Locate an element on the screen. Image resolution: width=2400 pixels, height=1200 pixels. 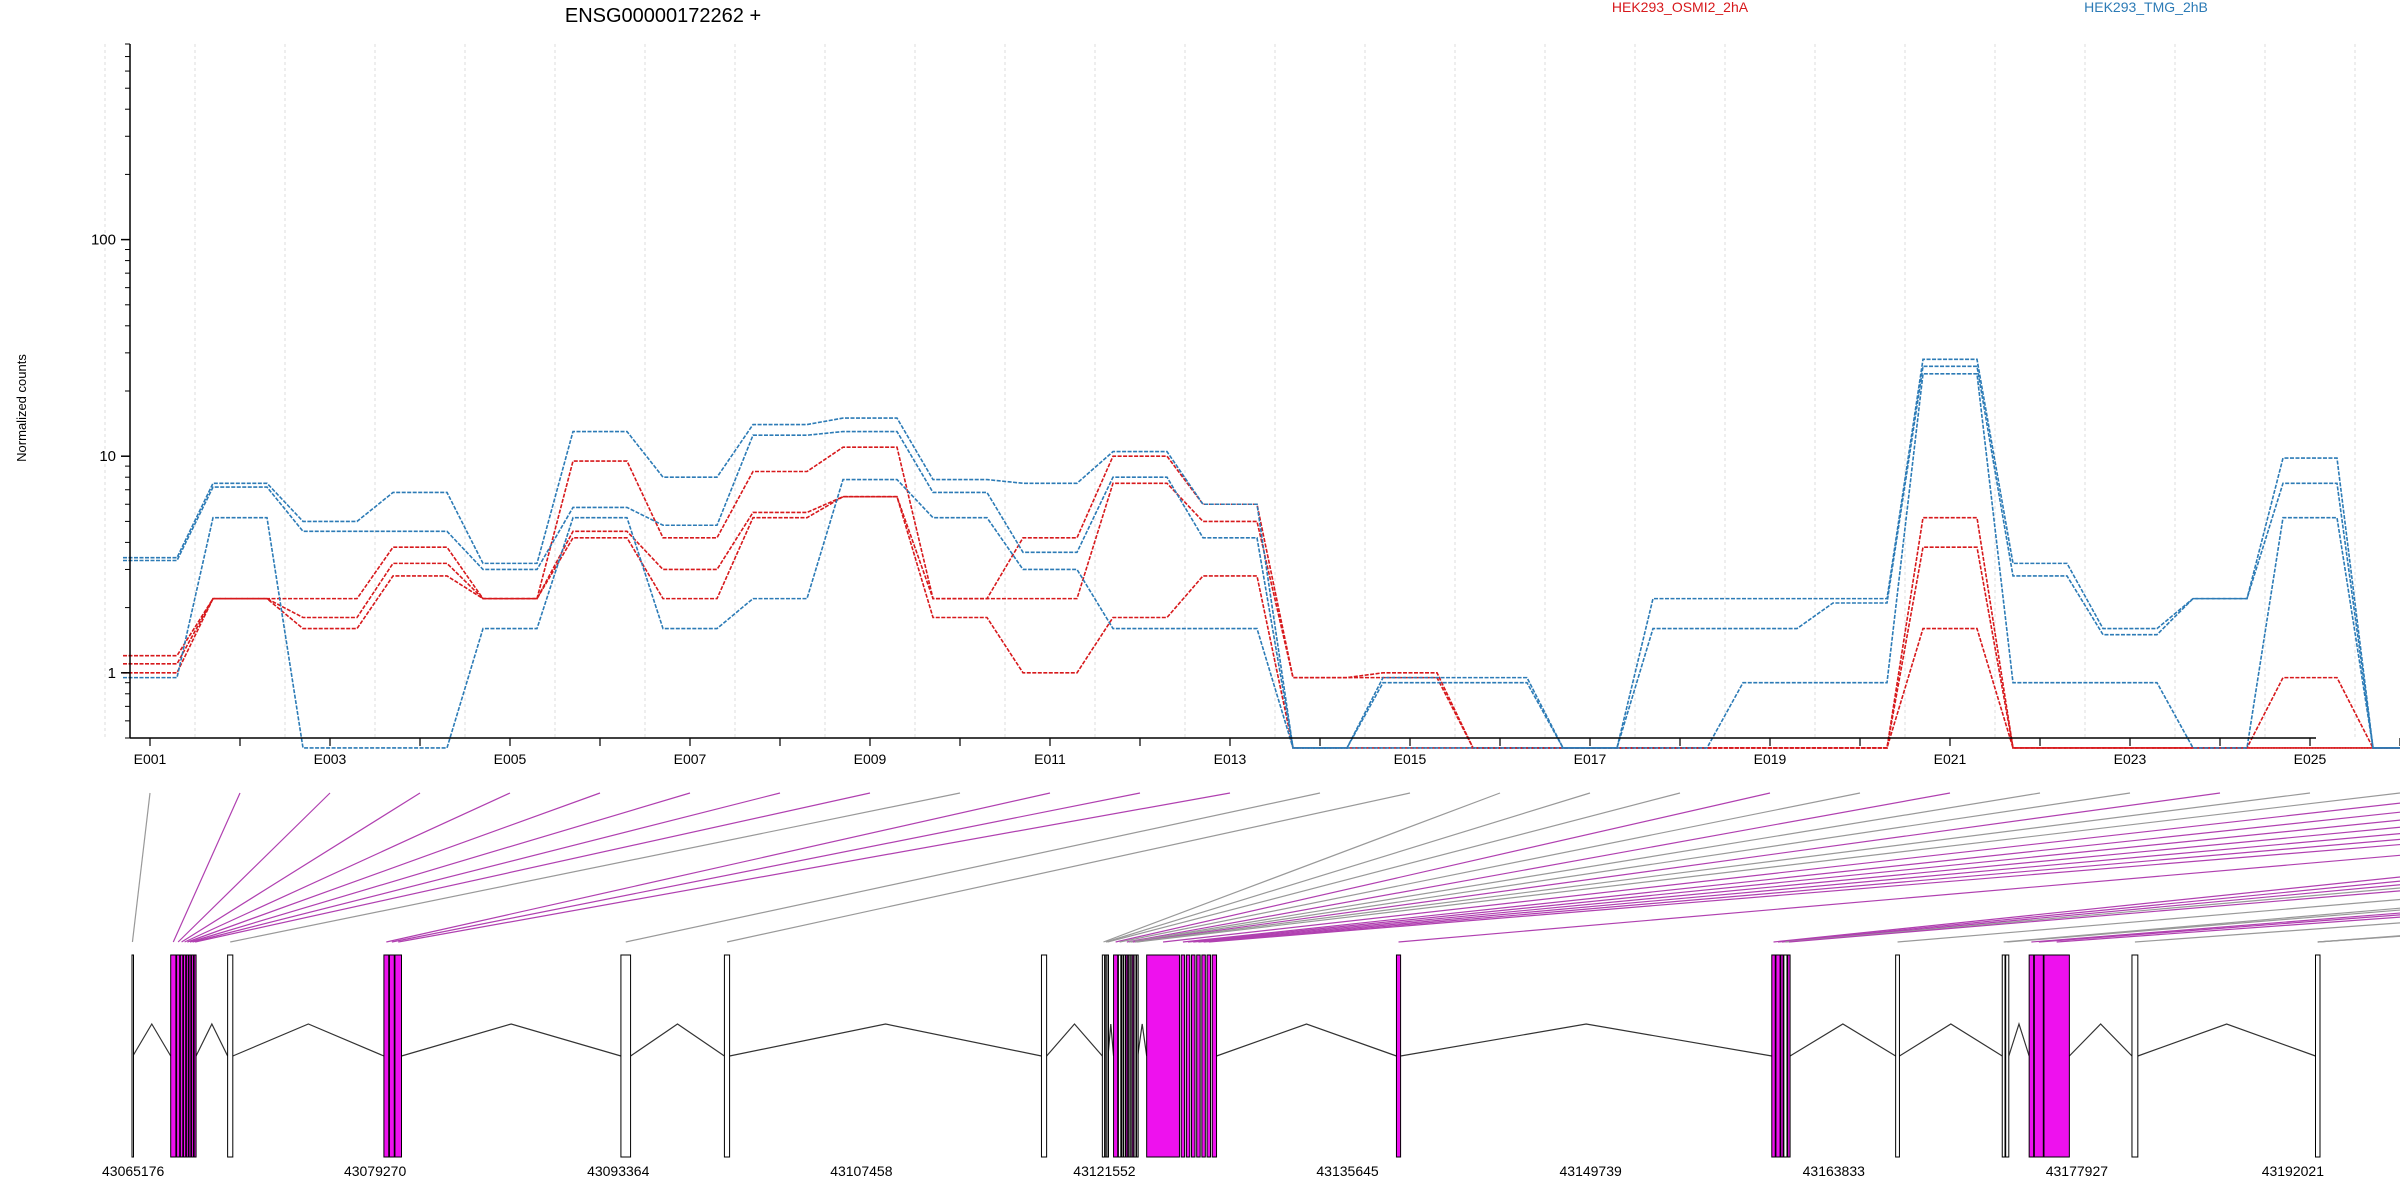
x-tick-label: E007 is located at coordinates (690, 759).